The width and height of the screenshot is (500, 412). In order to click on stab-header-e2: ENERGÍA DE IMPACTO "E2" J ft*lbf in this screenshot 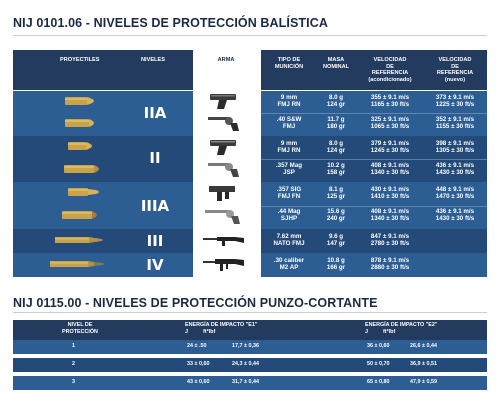, I will do `click(401, 328)`.